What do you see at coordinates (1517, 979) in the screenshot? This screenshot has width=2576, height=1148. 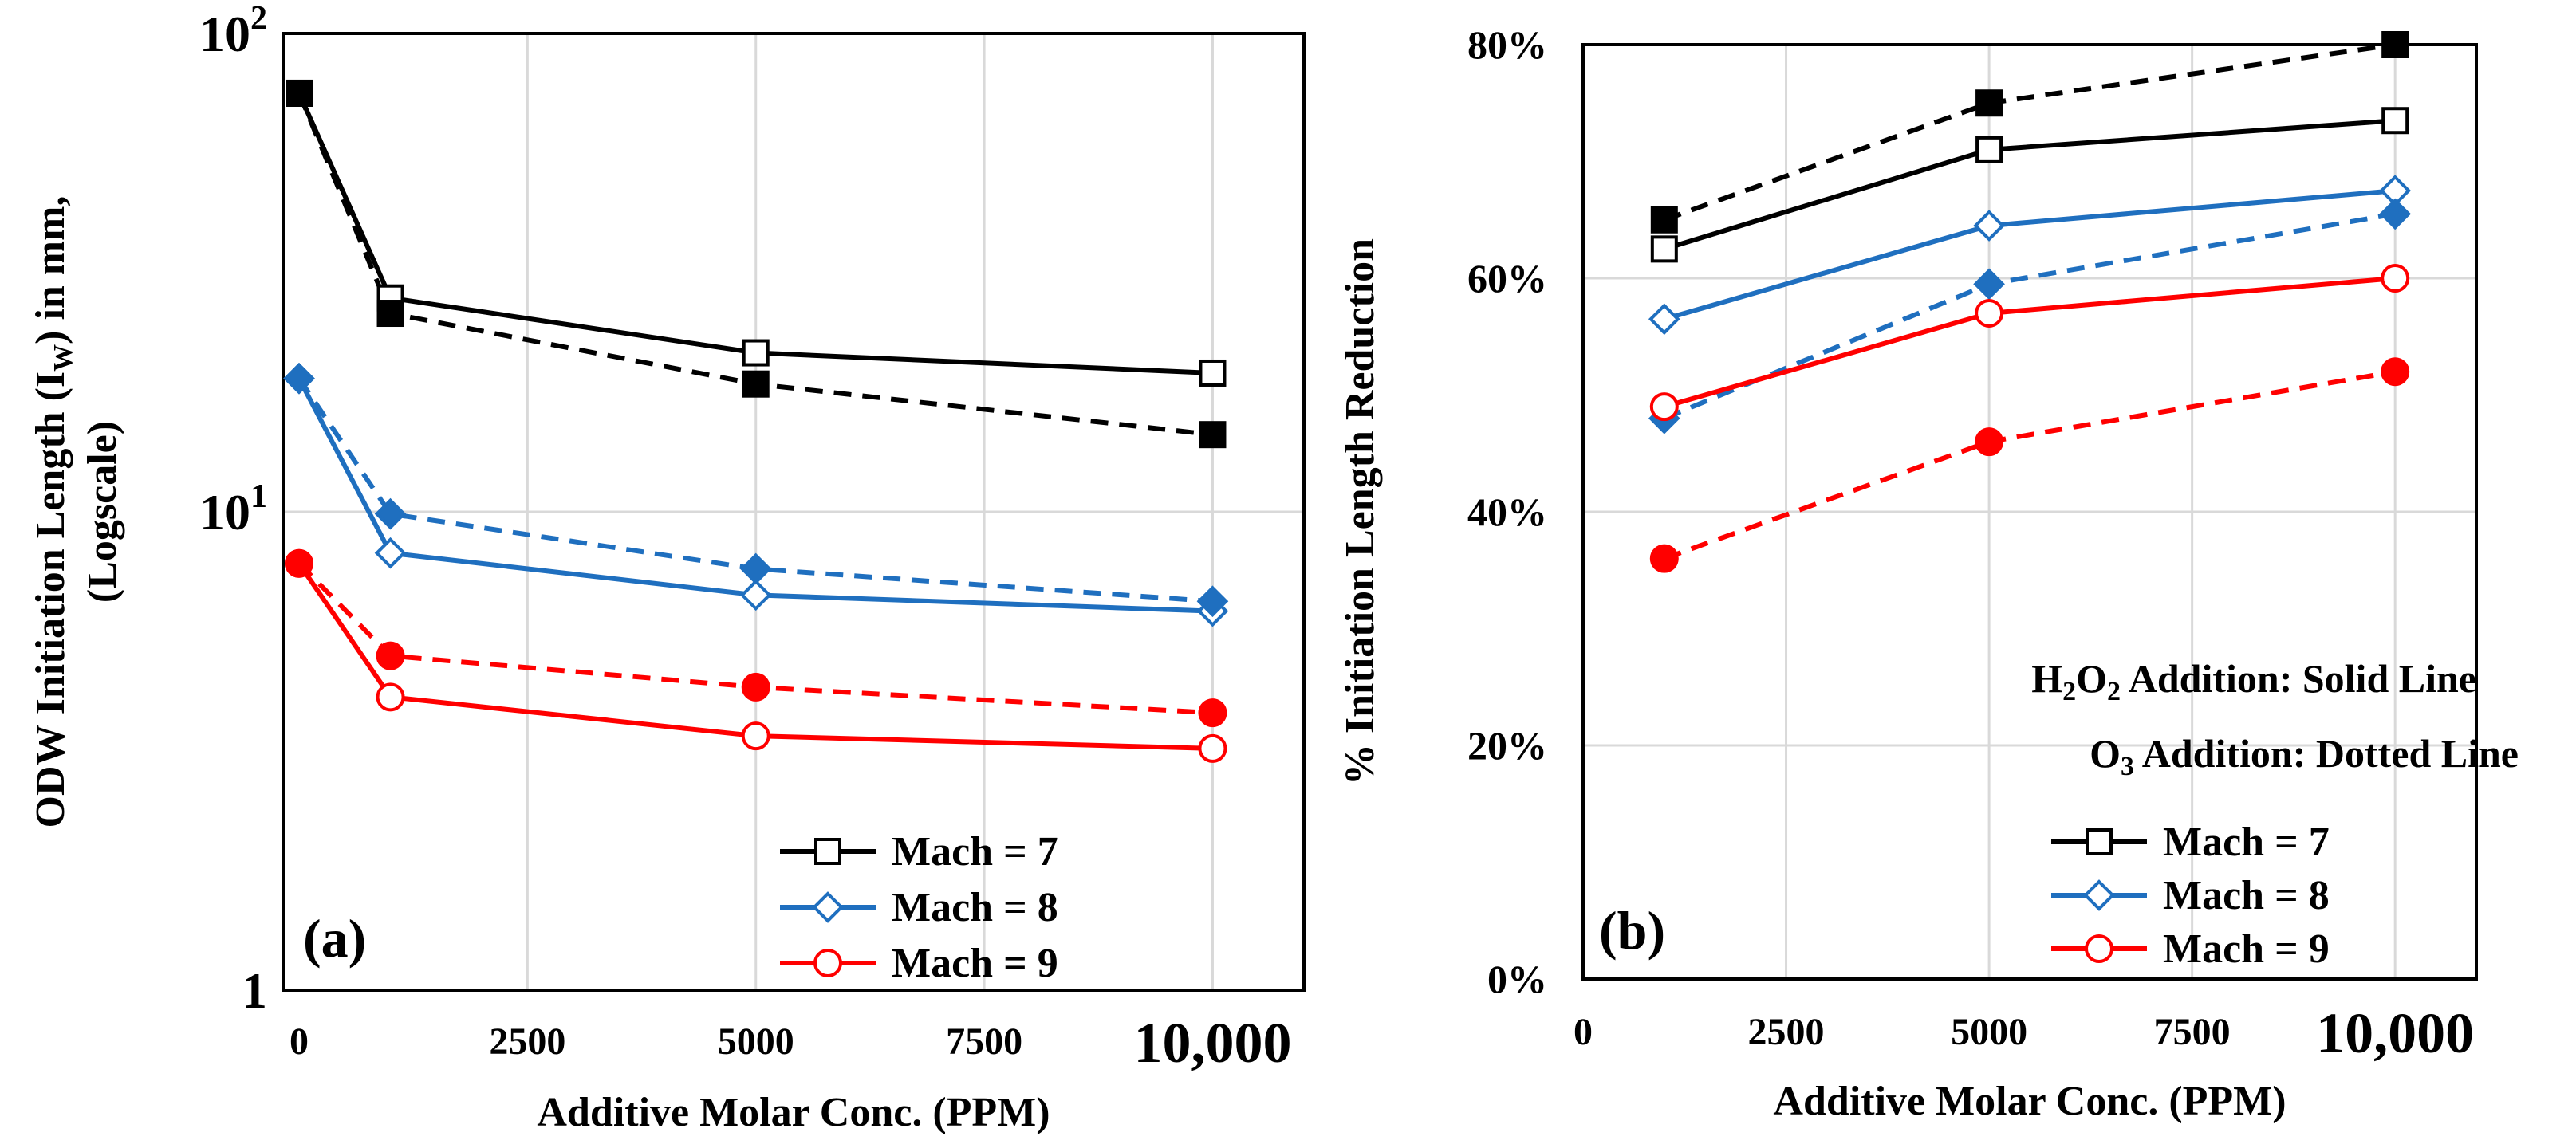 I see `panel-b-y-tick-label: 0%` at bounding box center [1517, 979].